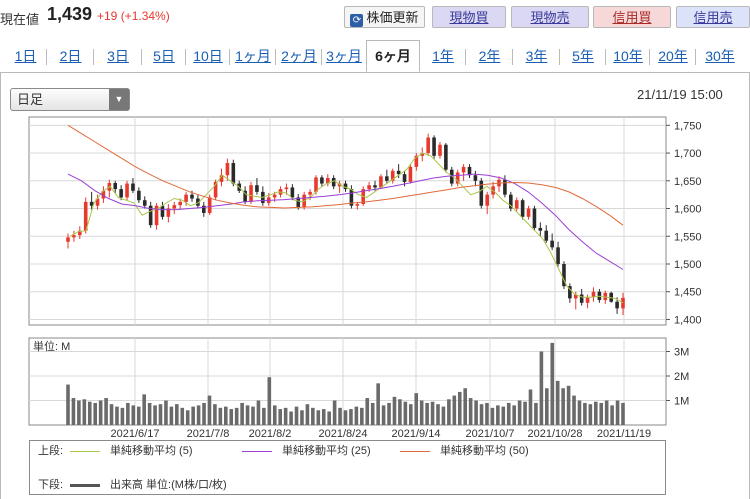 Image resolution: width=750 pixels, height=499 pixels. Describe the element at coordinates (299, 56) in the screenshot. I see `tab-6: 2ヶ月` at that location.